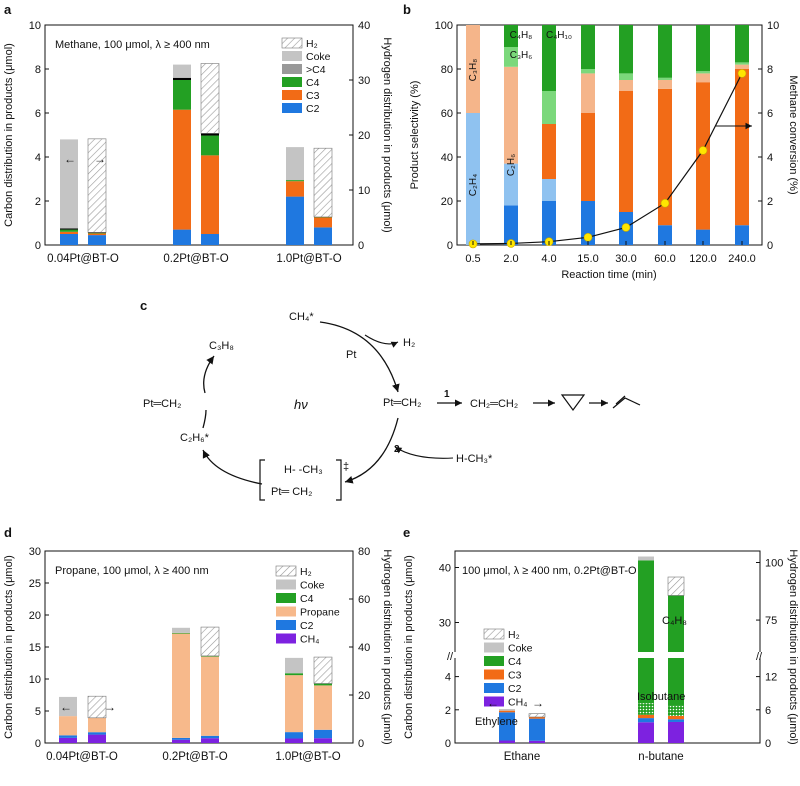 Image resolution: width=800 pixels, height=786 pixels. Describe the element at coordinates (607, 655) in the screenshot. I see `e-axis-break-mask` at that location.